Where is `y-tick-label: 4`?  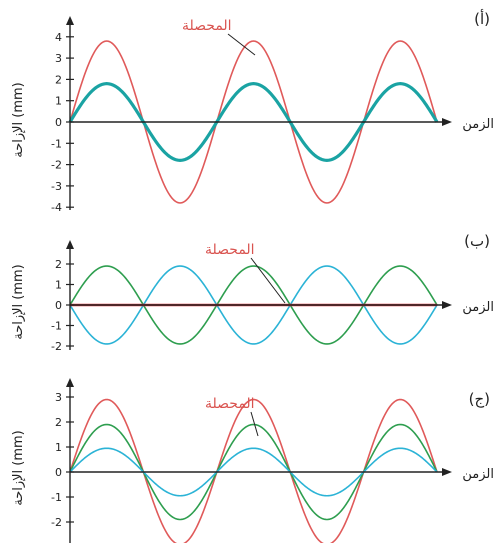
y-tick-label: 4 is located at coordinates (58, 37).